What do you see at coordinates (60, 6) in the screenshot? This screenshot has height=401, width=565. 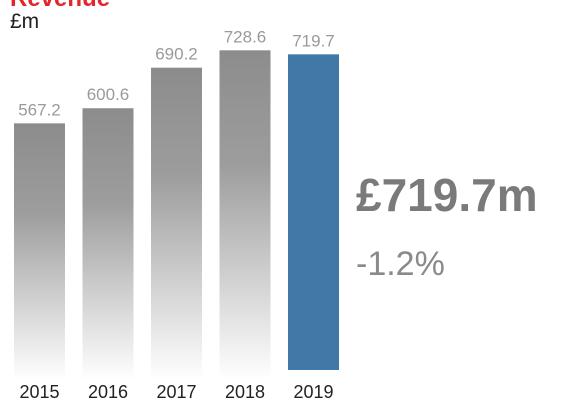 I see `chart-title: Revenue` at bounding box center [60, 6].